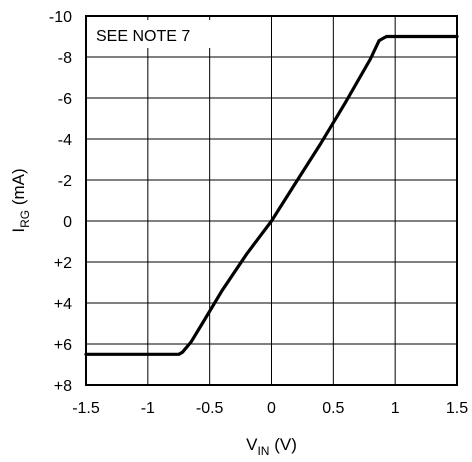  What do you see at coordinates (60, 202) in the screenshot?
I see `y-tick-labels: -10 -8 -6 -4 -2 0 +2 +4 +6 +8` at bounding box center [60, 202].